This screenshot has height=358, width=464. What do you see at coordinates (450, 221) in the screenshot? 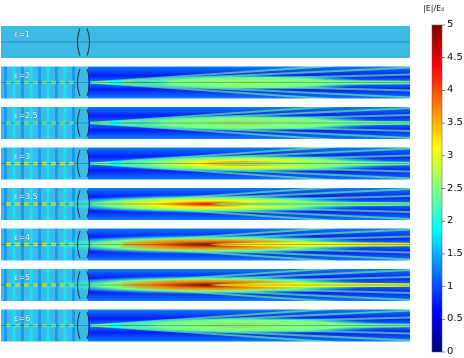
I see `colorbar-tick-label: 2` at bounding box center [450, 221].